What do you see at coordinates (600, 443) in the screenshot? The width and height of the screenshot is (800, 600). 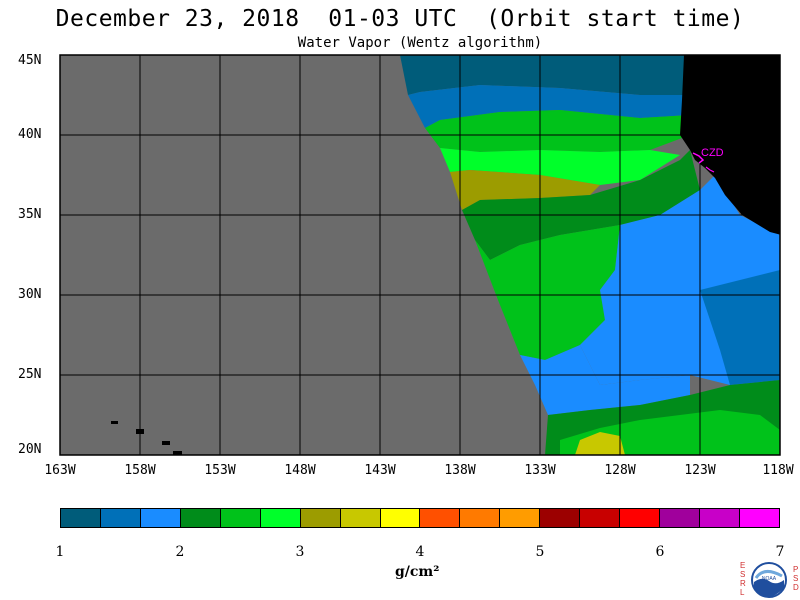 I see `swath-band-yellow-south` at bounding box center [600, 443].